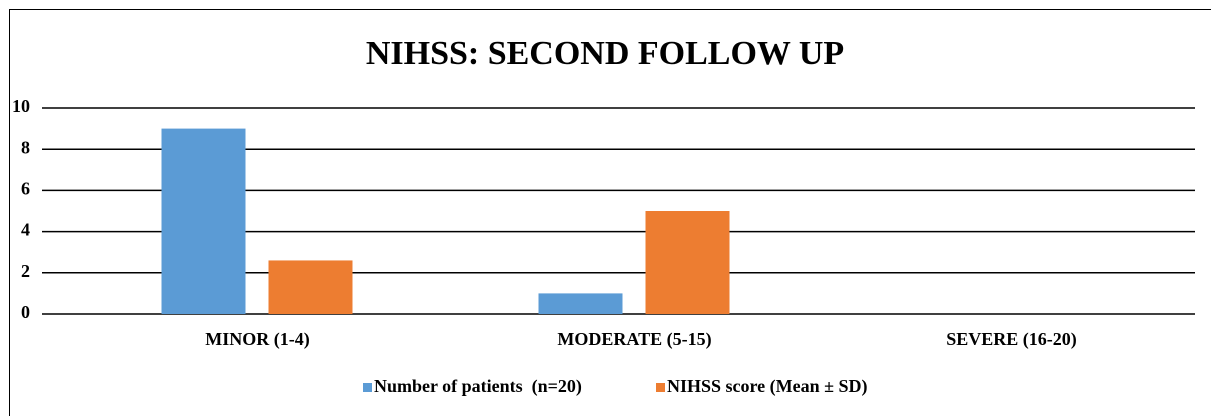  I want to click on y-tick-label: 0, so click(25, 312).